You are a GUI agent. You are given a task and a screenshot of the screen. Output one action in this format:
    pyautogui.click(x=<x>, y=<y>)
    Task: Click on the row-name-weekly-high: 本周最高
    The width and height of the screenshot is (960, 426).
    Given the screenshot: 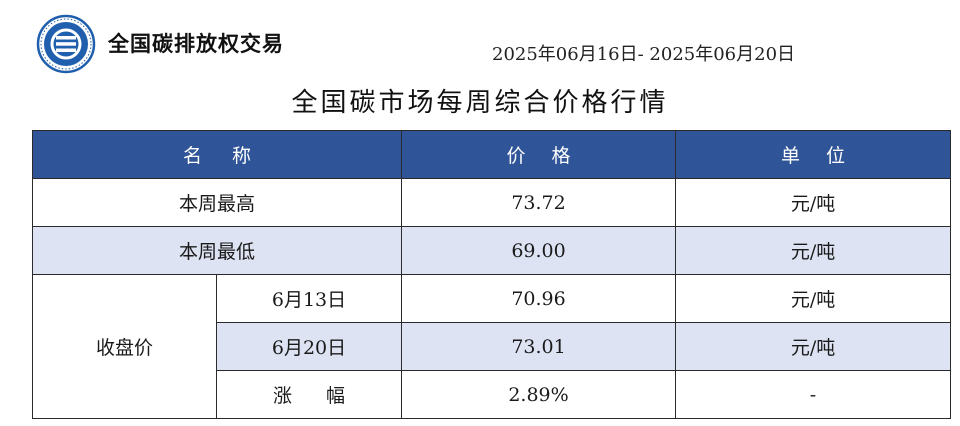 What is the action you would take?
    pyautogui.click(x=217, y=202)
    